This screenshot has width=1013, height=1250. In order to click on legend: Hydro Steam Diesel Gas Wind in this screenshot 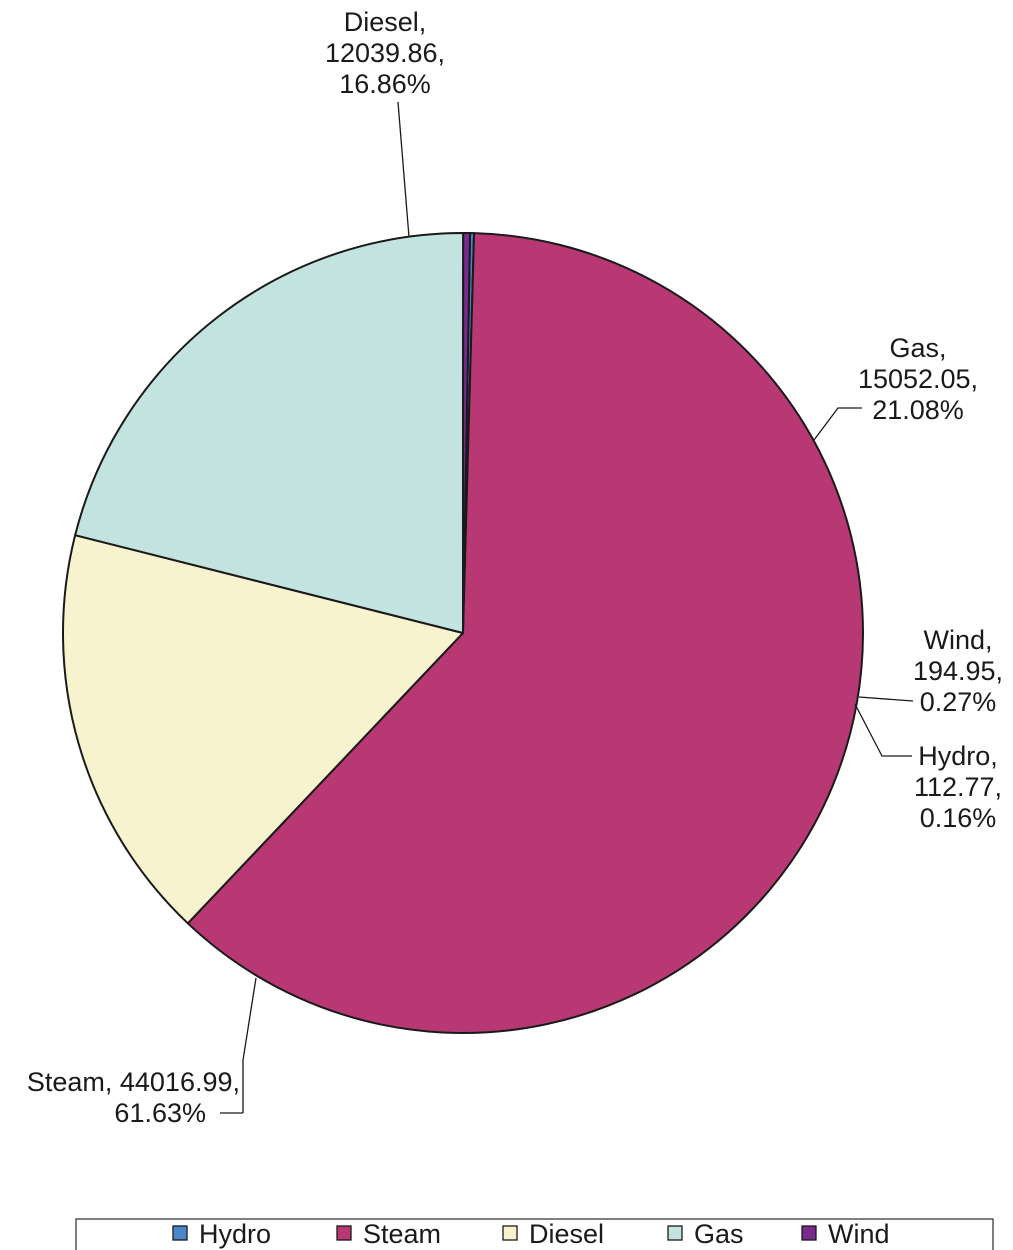, I will do `click(534, 1234)`.